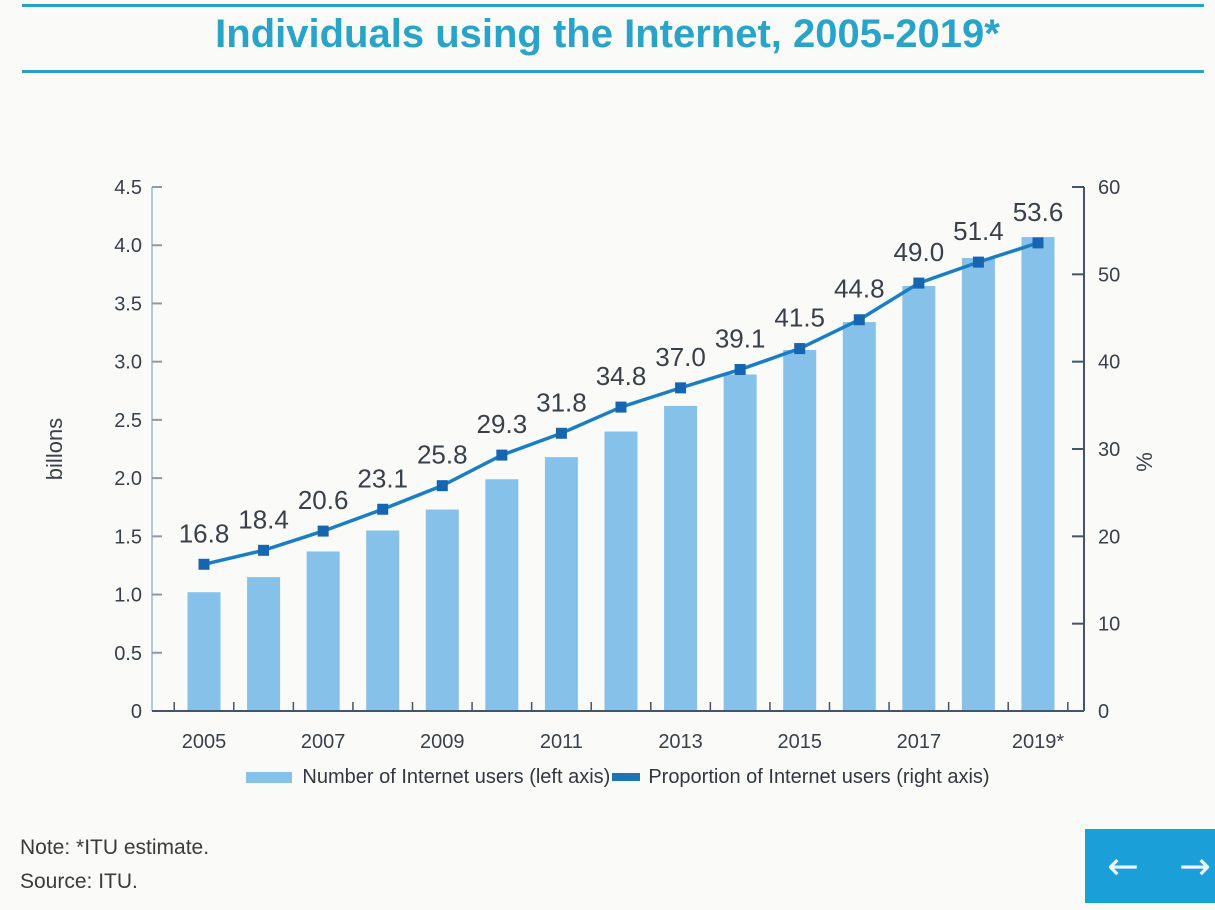 Image resolution: width=1215 pixels, height=910 pixels. Describe the element at coordinates (128, 537) in the screenshot. I see `left-axis-tick-label: 1.5` at that location.